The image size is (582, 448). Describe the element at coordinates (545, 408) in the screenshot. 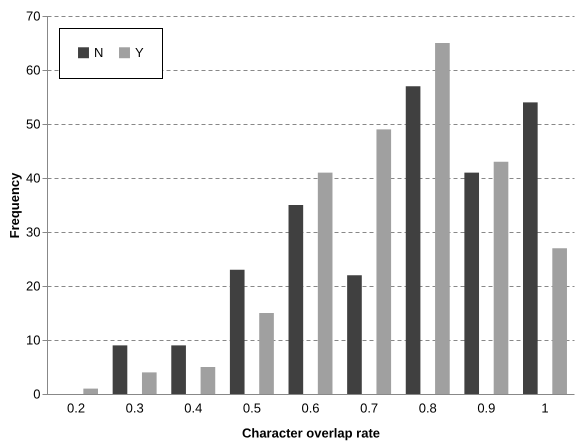

I see `x-tick-label: 1` at that location.